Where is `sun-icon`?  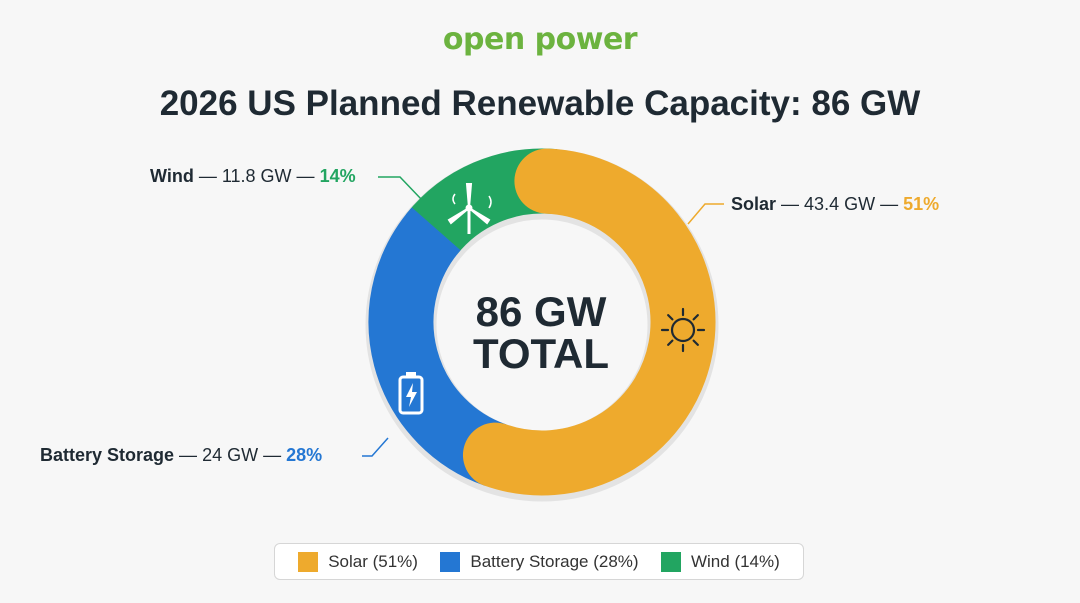
sun-icon is located at coordinates (683, 330).